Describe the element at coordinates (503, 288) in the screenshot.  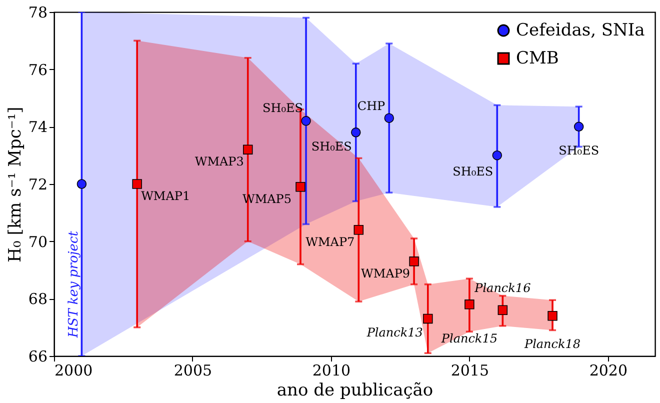
I see `annotation: Planck16` at that location.